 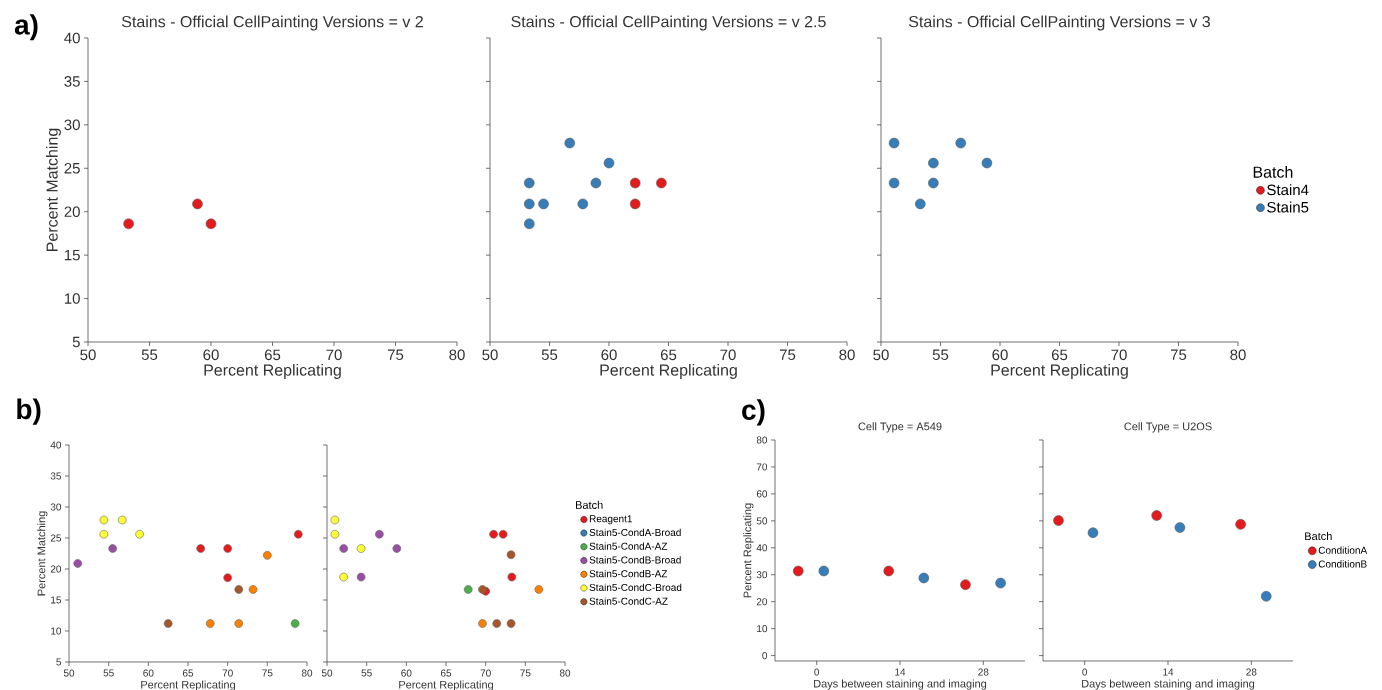 What do you see at coordinates (29, 411) in the screenshot?
I see `text: b)` at bounding box center [29, 411].